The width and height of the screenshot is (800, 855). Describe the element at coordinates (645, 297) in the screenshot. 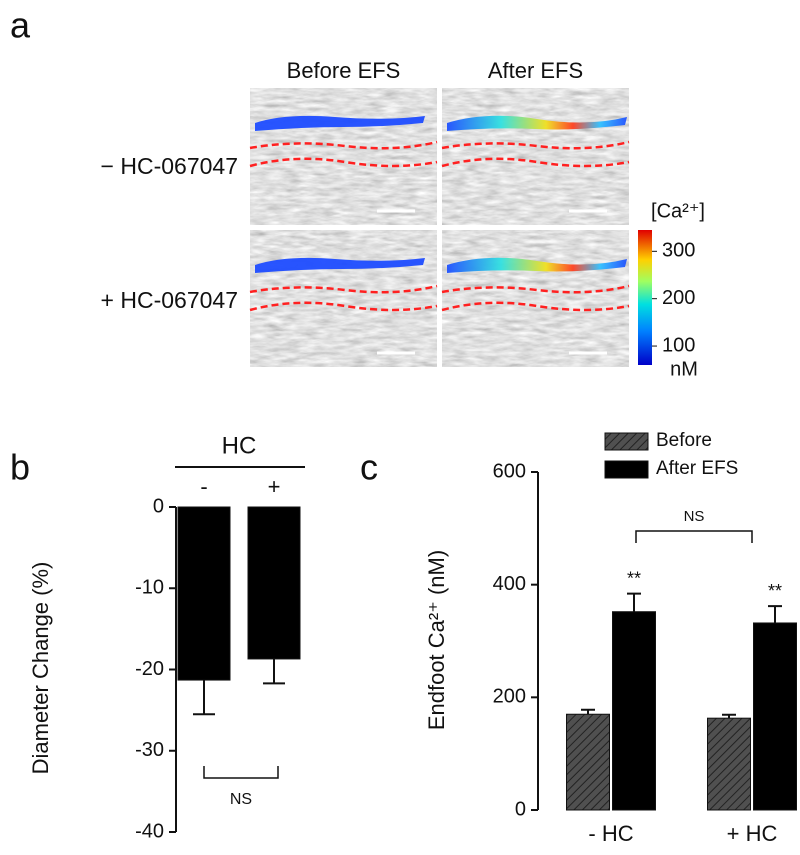

I see `colorbar` at that location.